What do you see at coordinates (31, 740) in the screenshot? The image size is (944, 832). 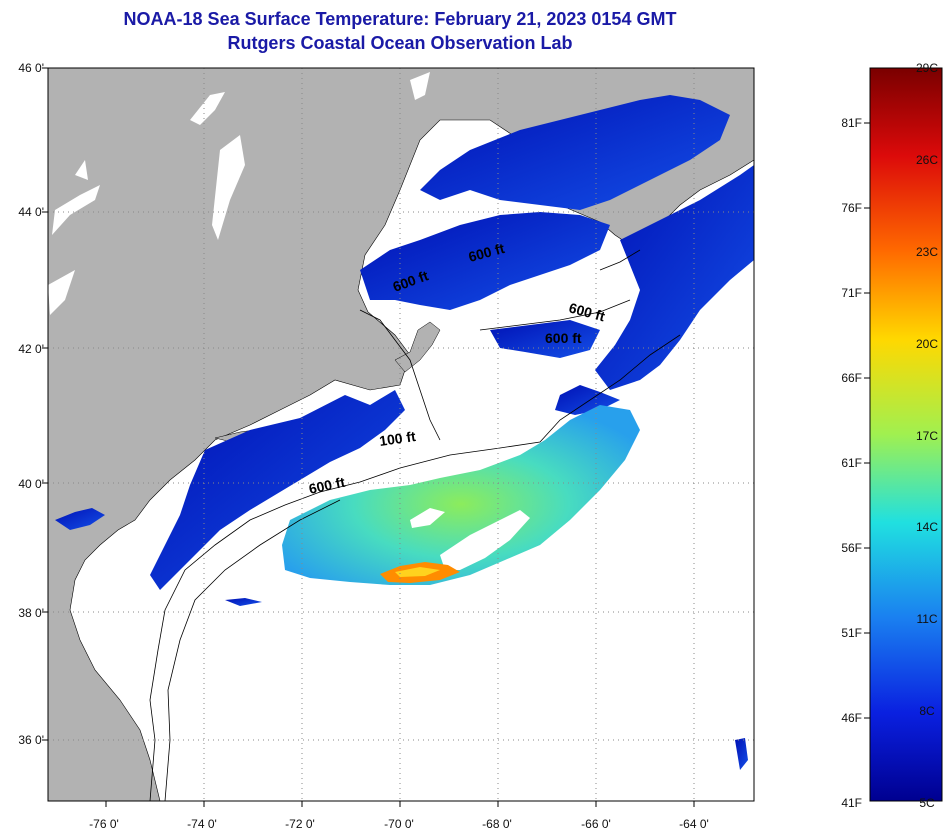 I see `lat-label-36: 36 0'` at bounding box center [31, 740].